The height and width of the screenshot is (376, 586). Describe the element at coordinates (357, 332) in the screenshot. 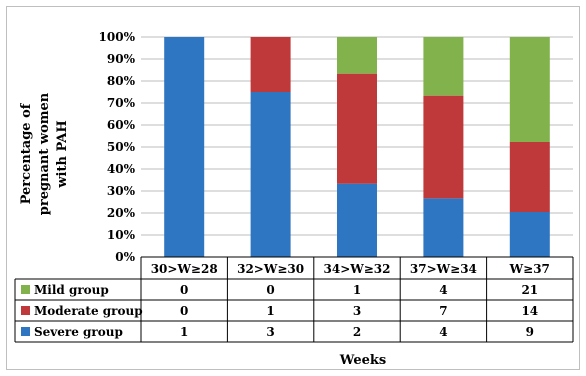

I see `table-cell-value: 2` at that location.